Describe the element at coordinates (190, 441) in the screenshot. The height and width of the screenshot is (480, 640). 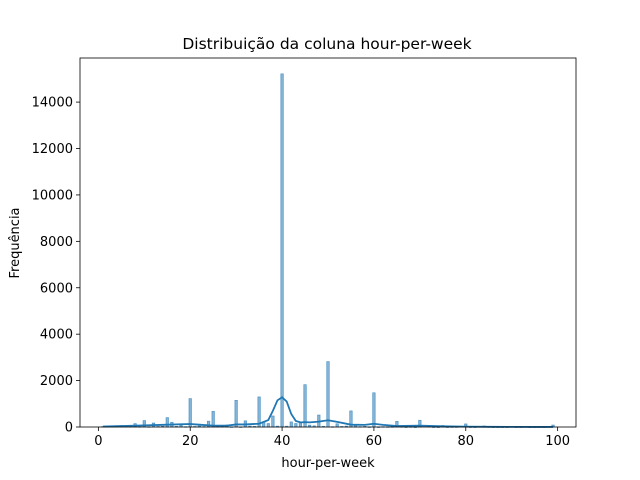
I see `x-tick-label: 20` at that location.